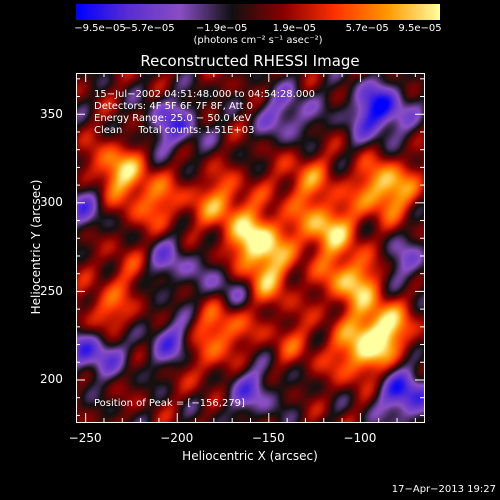 The image size is (500, 500). I want to click on y-tick-label: 300, so click(51, 202).